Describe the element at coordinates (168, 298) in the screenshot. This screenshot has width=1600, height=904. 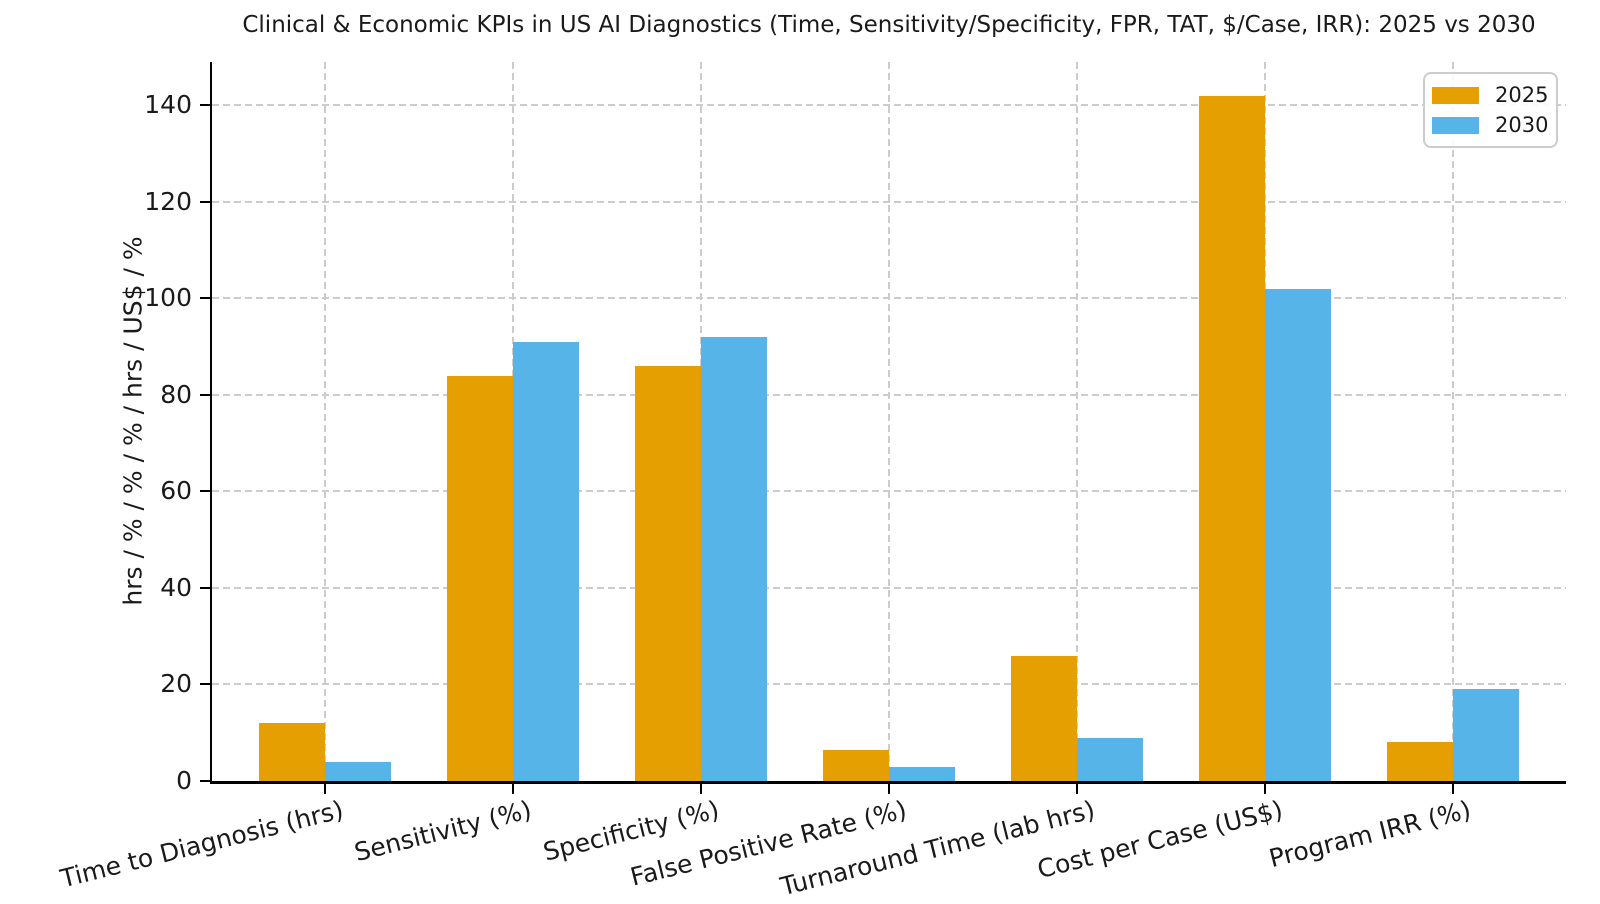
I see `y-tick-label: 100` at that location.